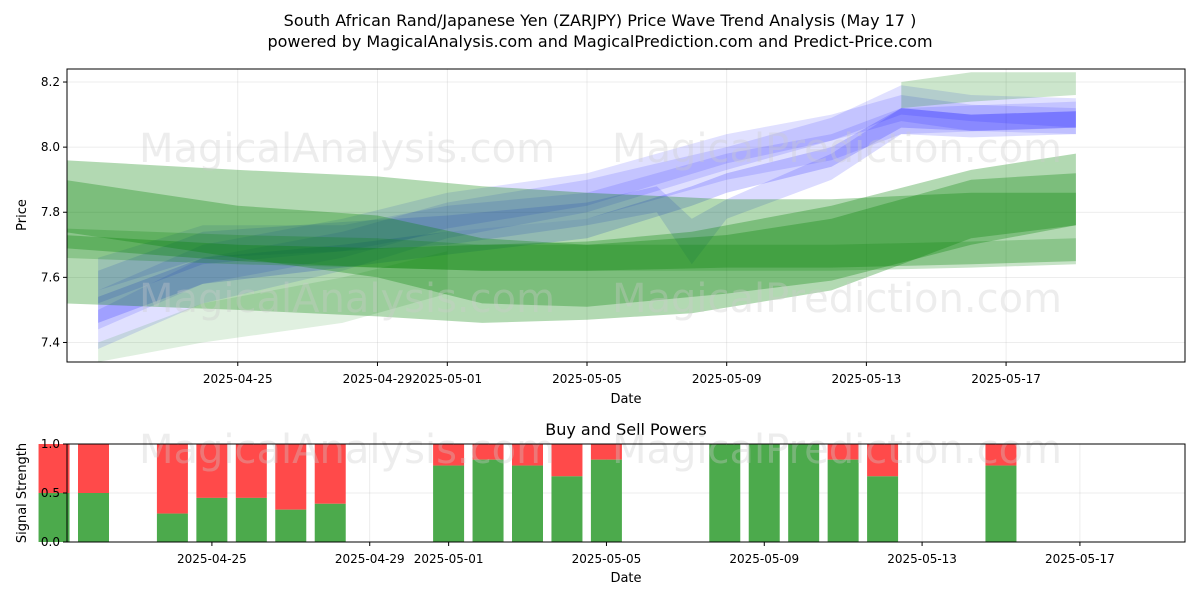 Image resolution: width=1200 pixels, height=600 pixels. What do you see at coordinates (626, 429) in the screenshot?
I see `signal-chart-title: Buy and Sell Powers` at bounding box center [626, 429].